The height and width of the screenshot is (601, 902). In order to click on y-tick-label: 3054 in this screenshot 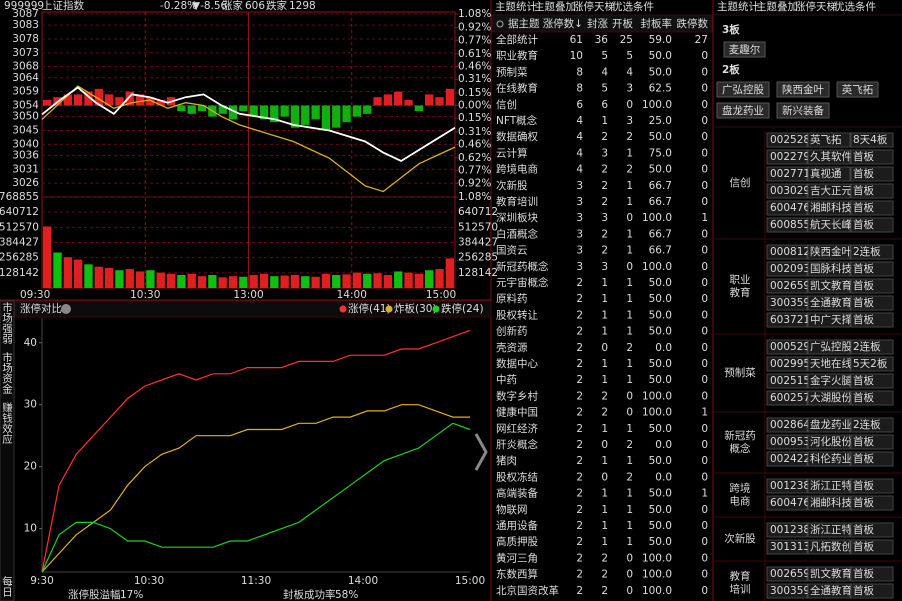, I will do `click(25, 106)`.